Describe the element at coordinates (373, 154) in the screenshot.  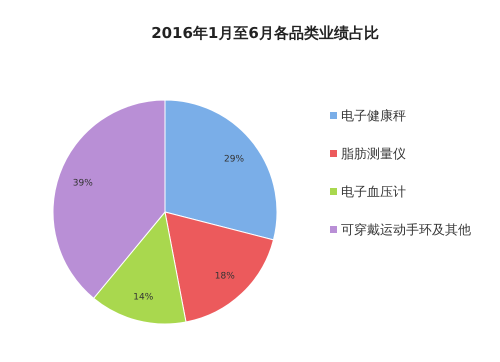
I see `legend-label: 脂肪测量仪` at that location.